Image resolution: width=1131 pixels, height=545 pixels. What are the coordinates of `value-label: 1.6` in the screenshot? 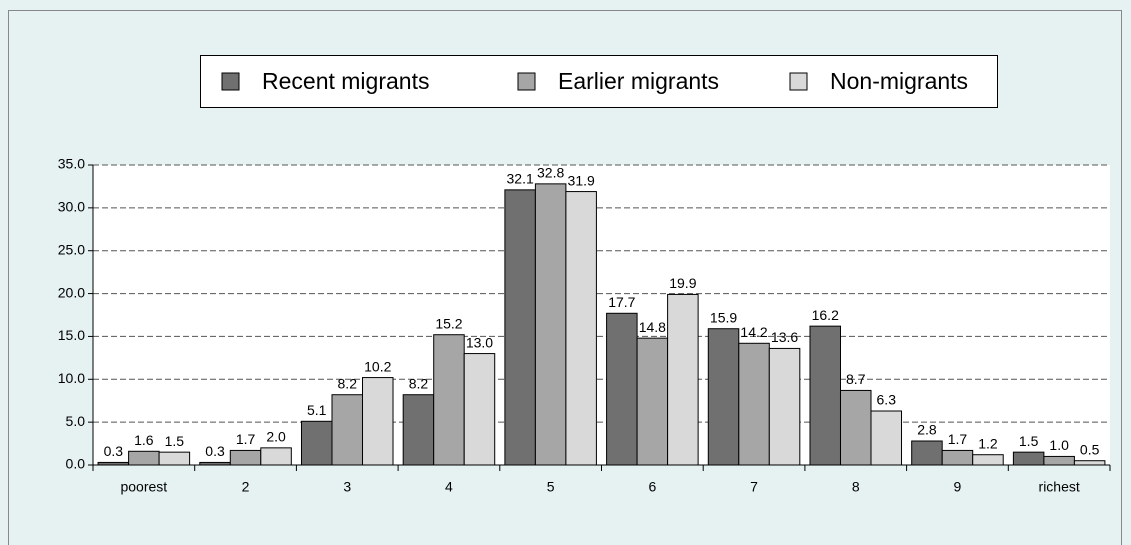 It's located at (144, 440).